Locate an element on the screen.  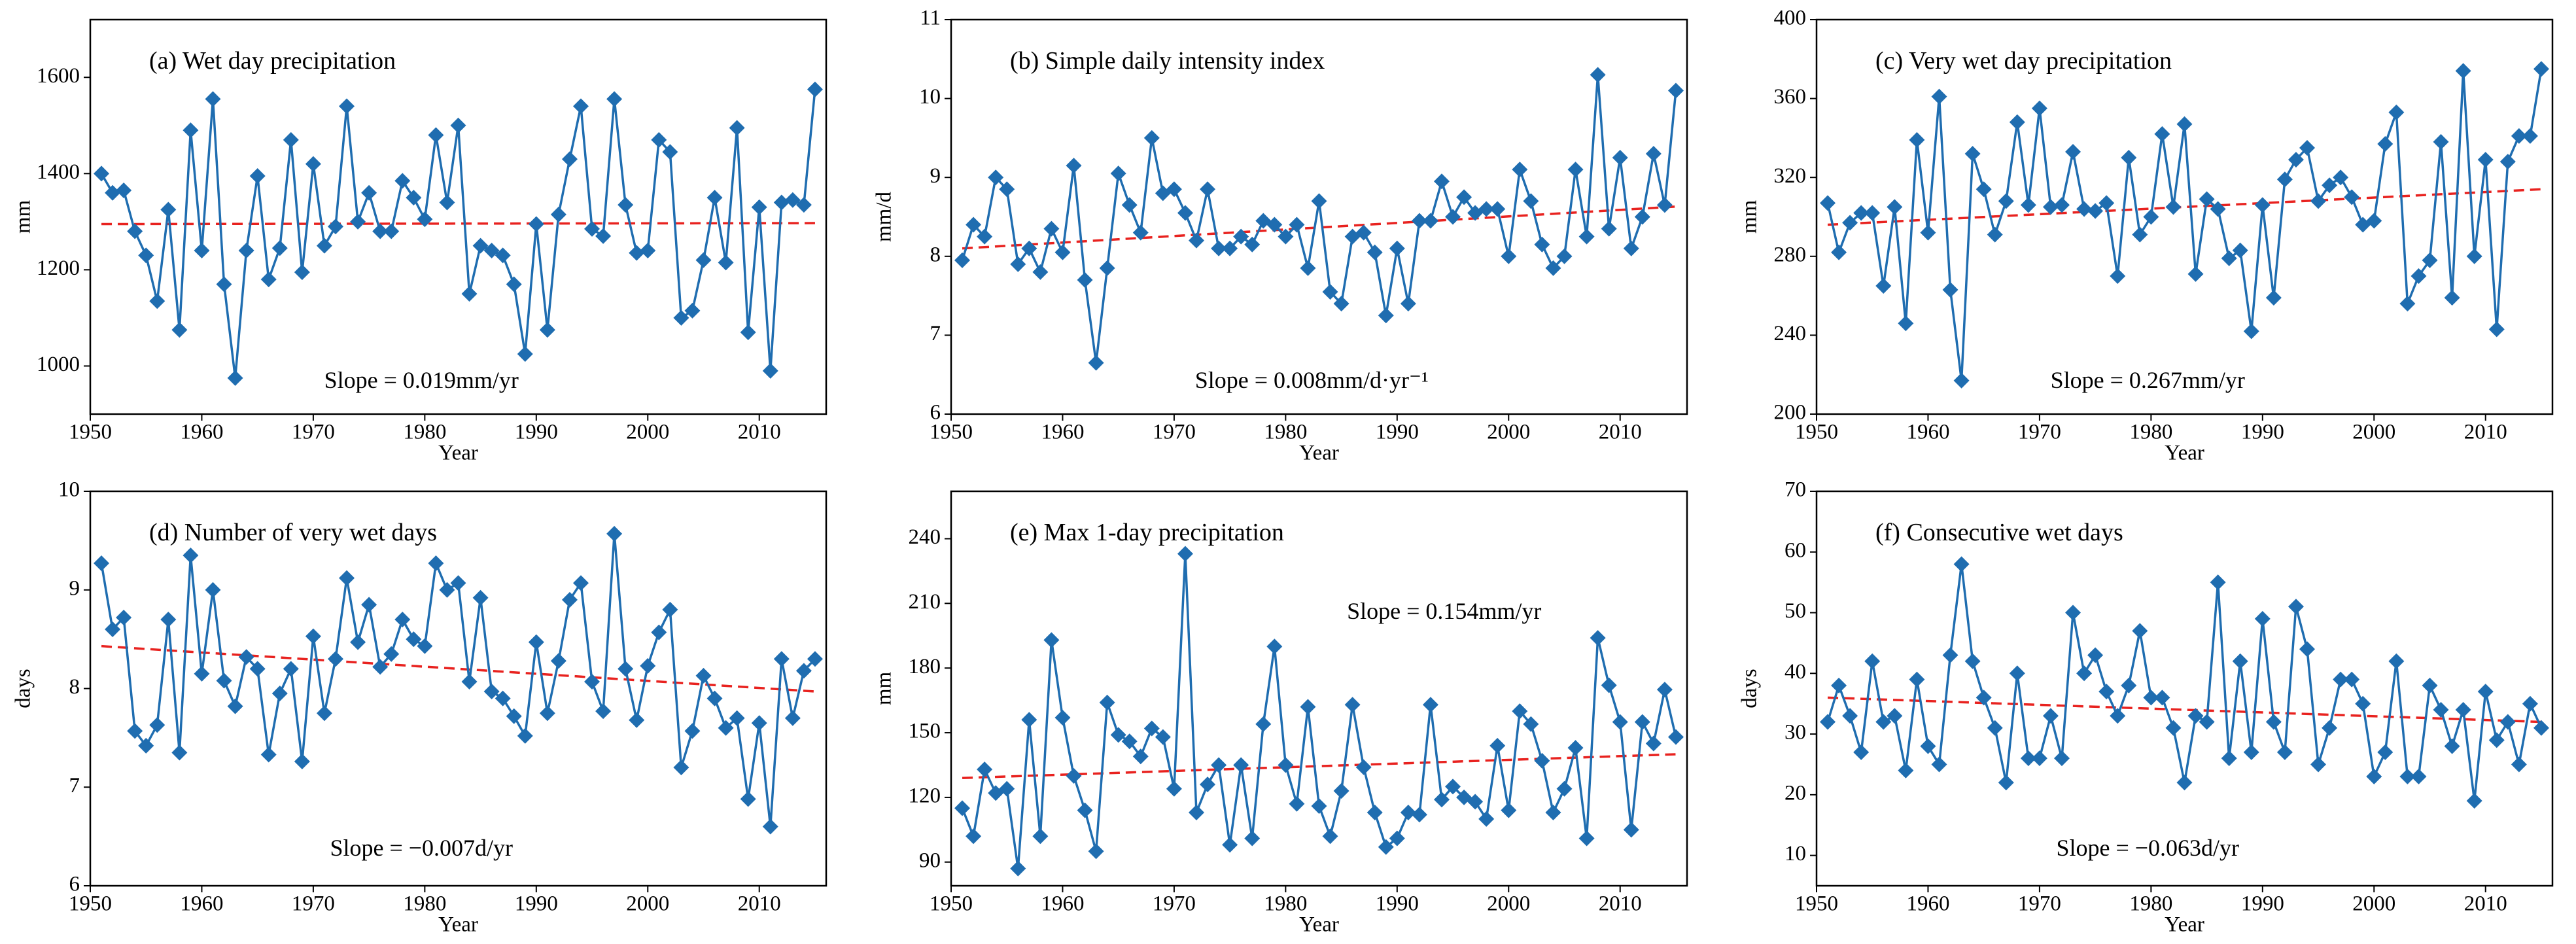
y-tick-label: 60 is located at coordinates (1795, 550).